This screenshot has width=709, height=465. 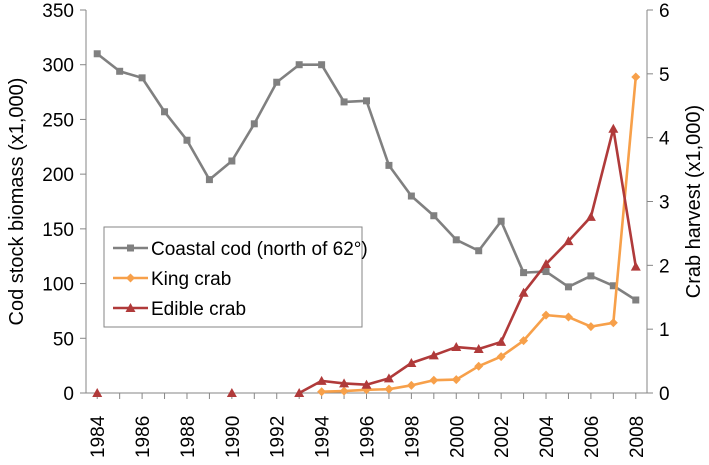 What do you see at coordinates (259, 249) in the screenshot?
I see `legend-label: Coastal cod (north of 62°)` at bounding box center [259, 249].